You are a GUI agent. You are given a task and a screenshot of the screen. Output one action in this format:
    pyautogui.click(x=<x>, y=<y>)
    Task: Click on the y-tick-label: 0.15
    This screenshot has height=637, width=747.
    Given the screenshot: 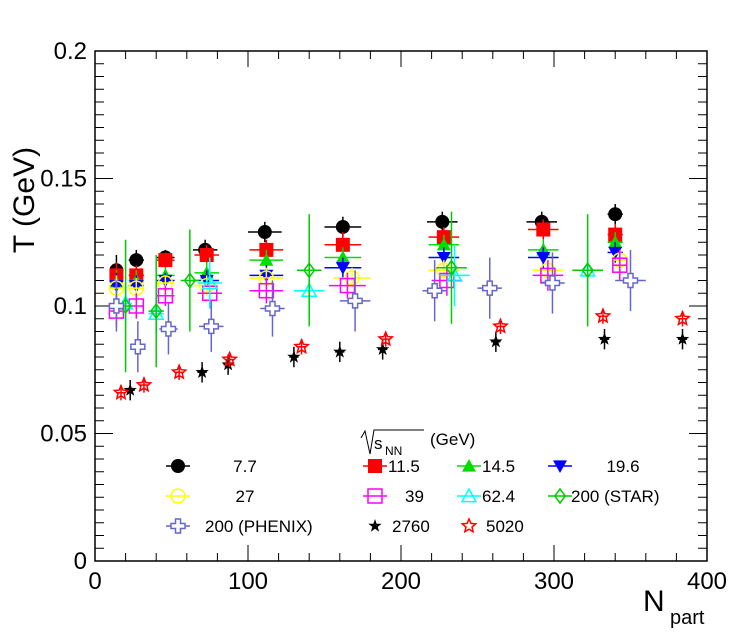 What is the action you would take?
    pyautogui.click(x=63, y=179)
    